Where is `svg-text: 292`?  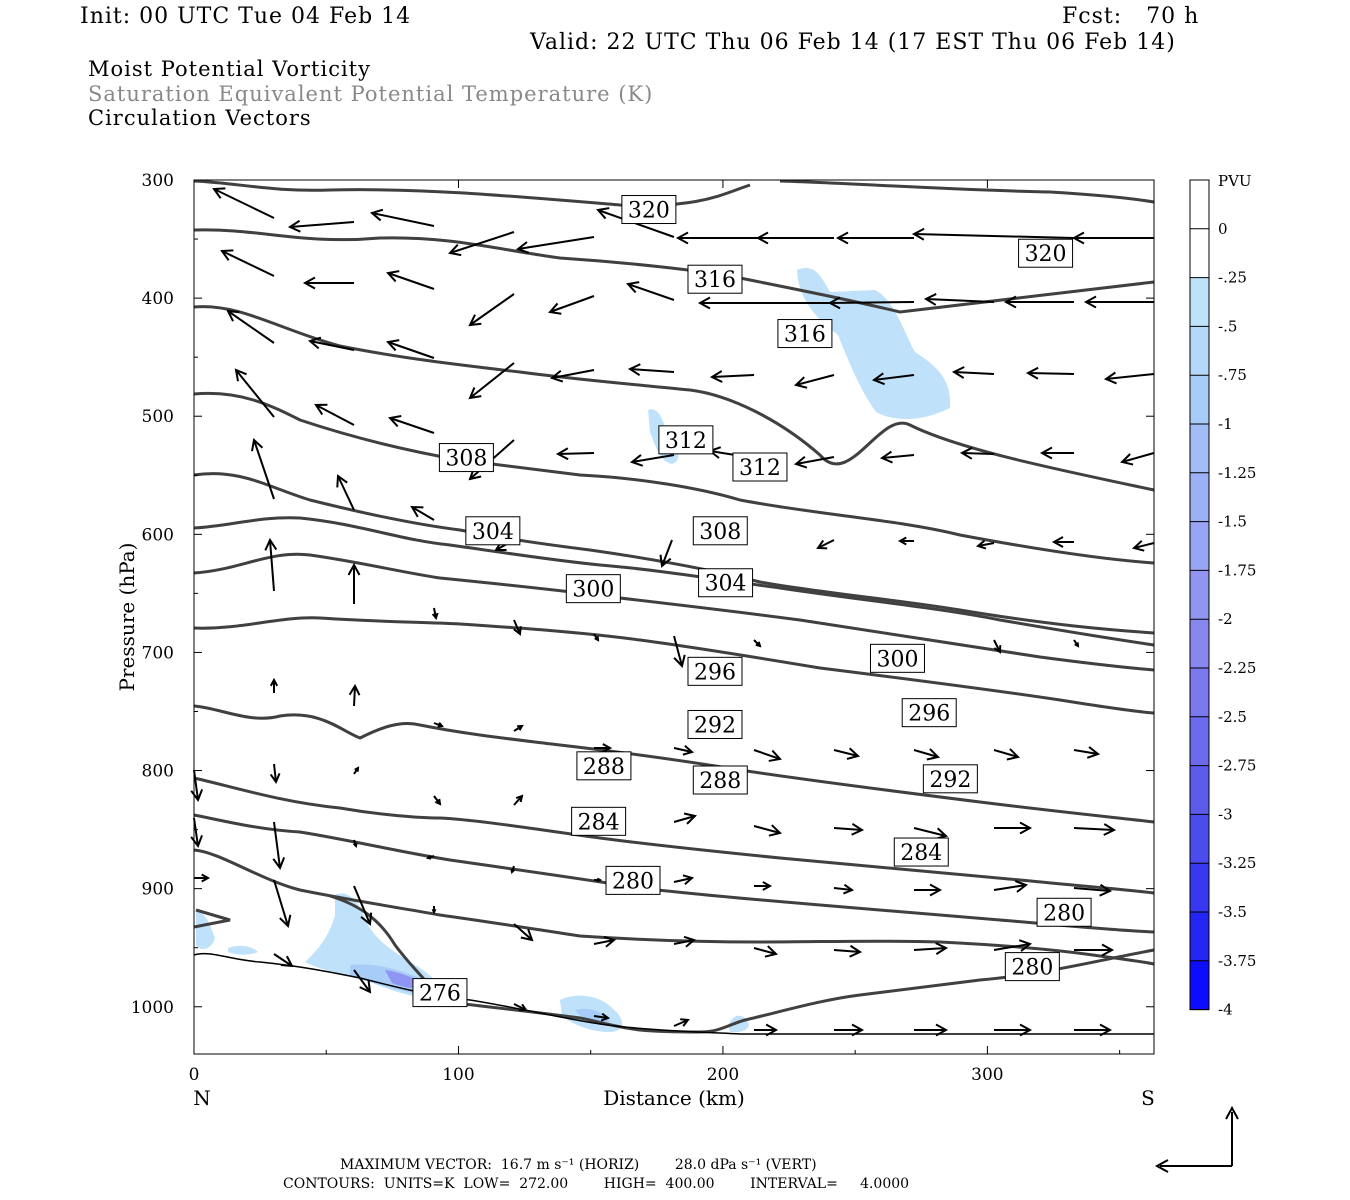 svg-text: 292 is located at coordinates (715, 725).